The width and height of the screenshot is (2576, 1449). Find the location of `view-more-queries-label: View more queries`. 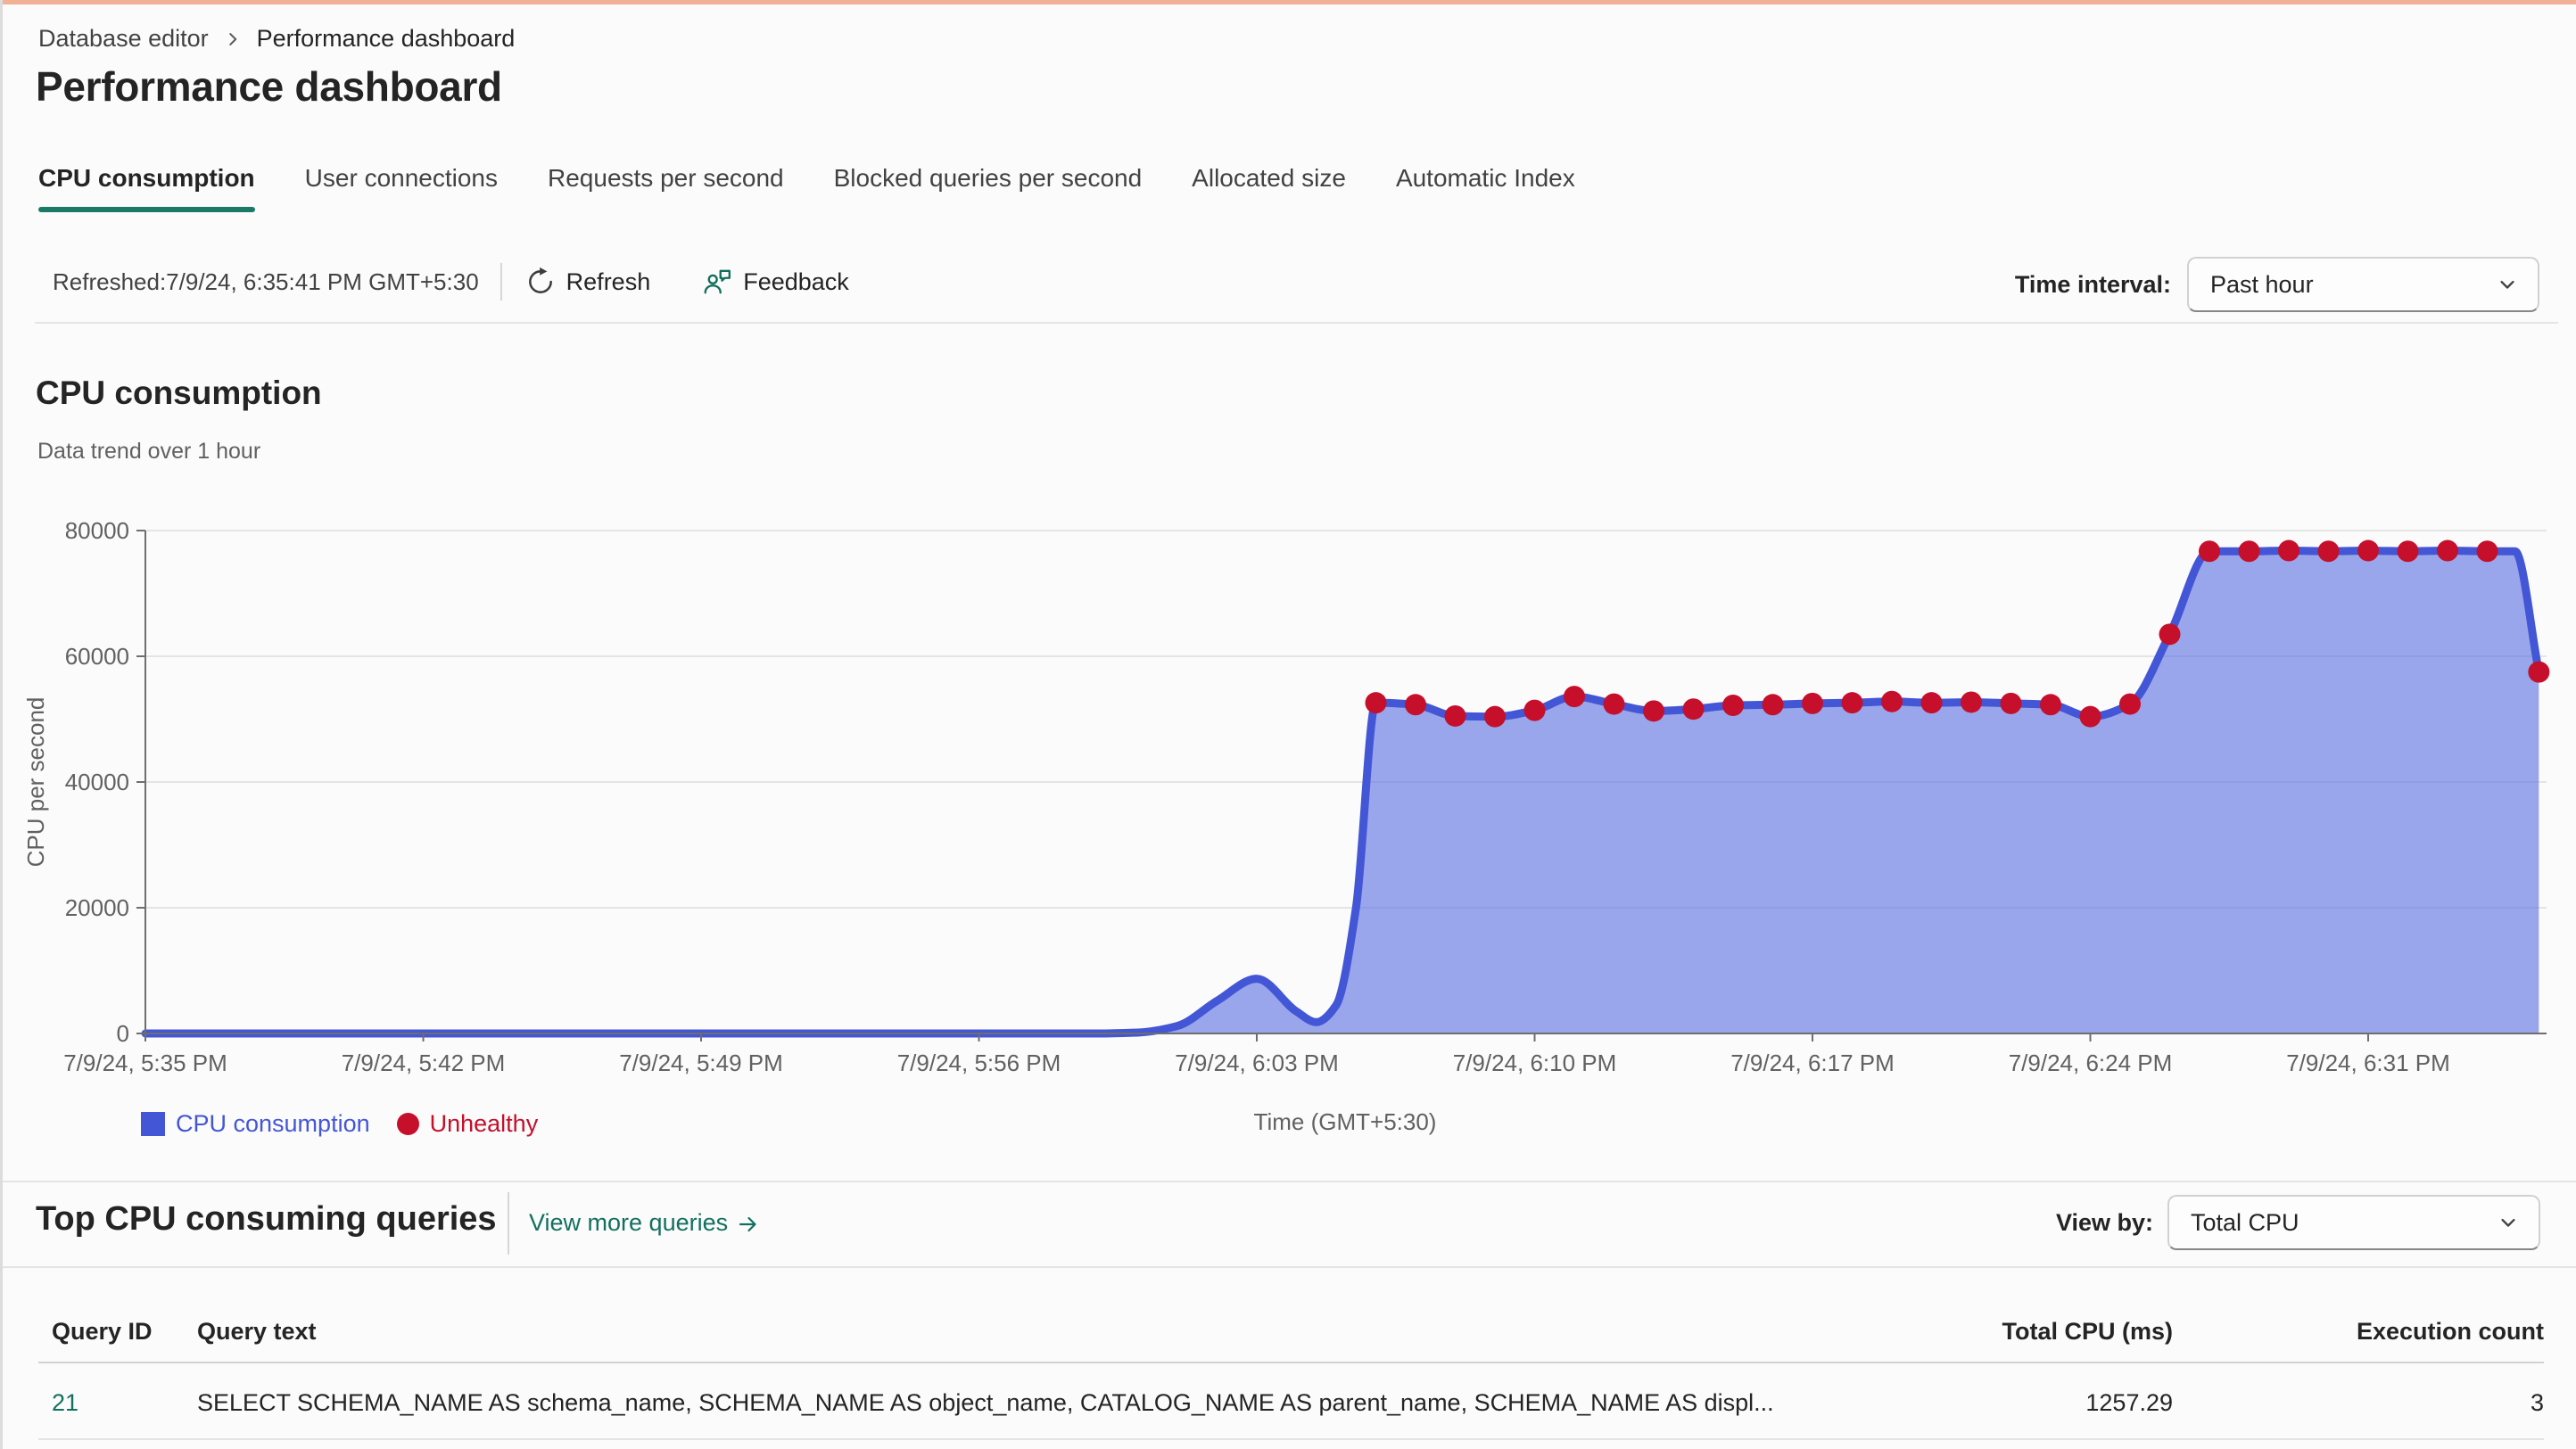

view-more-queries-label: View more queries is located at coordinates (629, 1222).